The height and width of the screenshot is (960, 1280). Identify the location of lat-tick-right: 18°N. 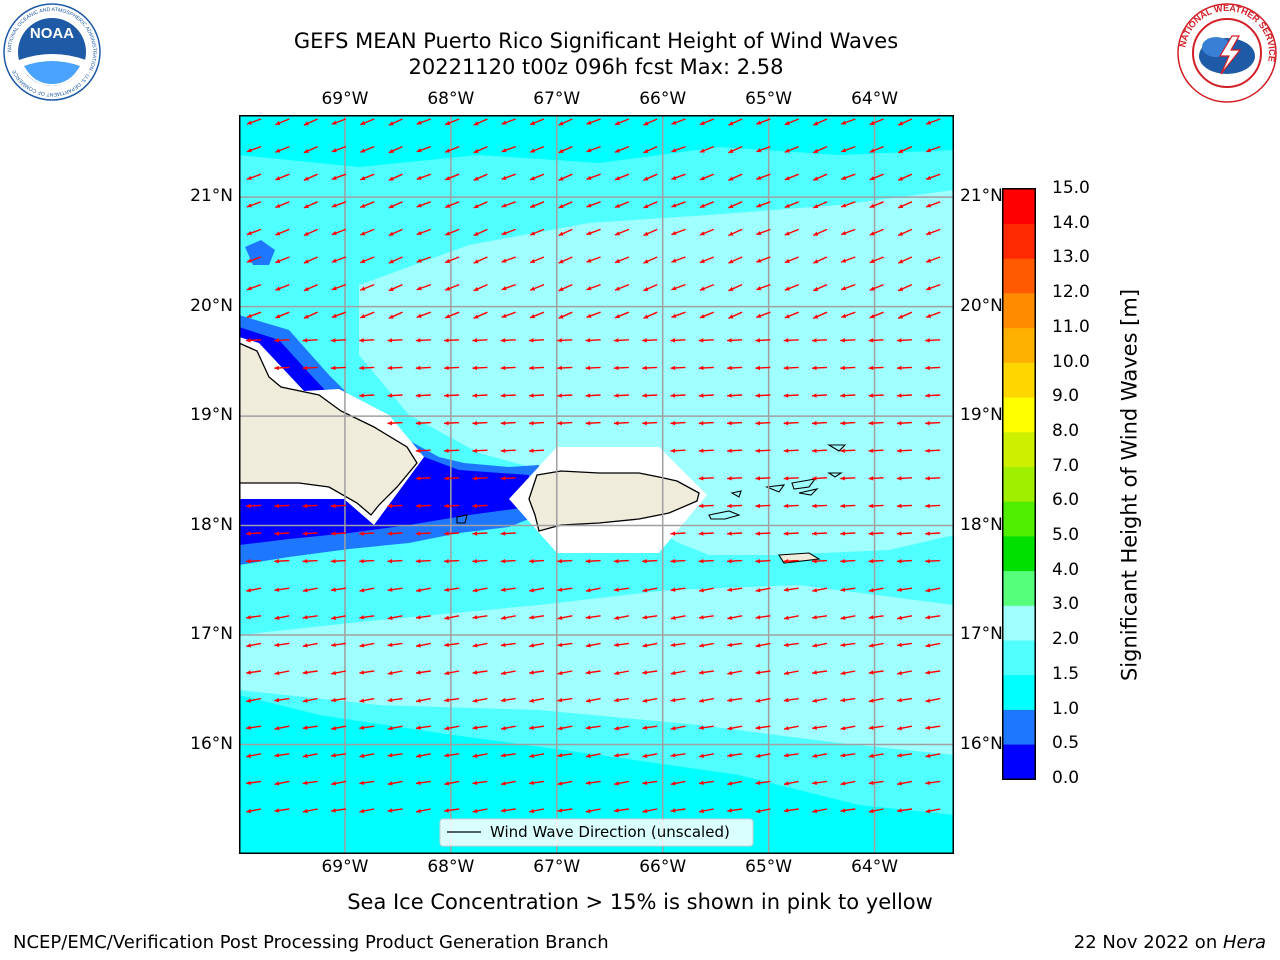
(981, 524).